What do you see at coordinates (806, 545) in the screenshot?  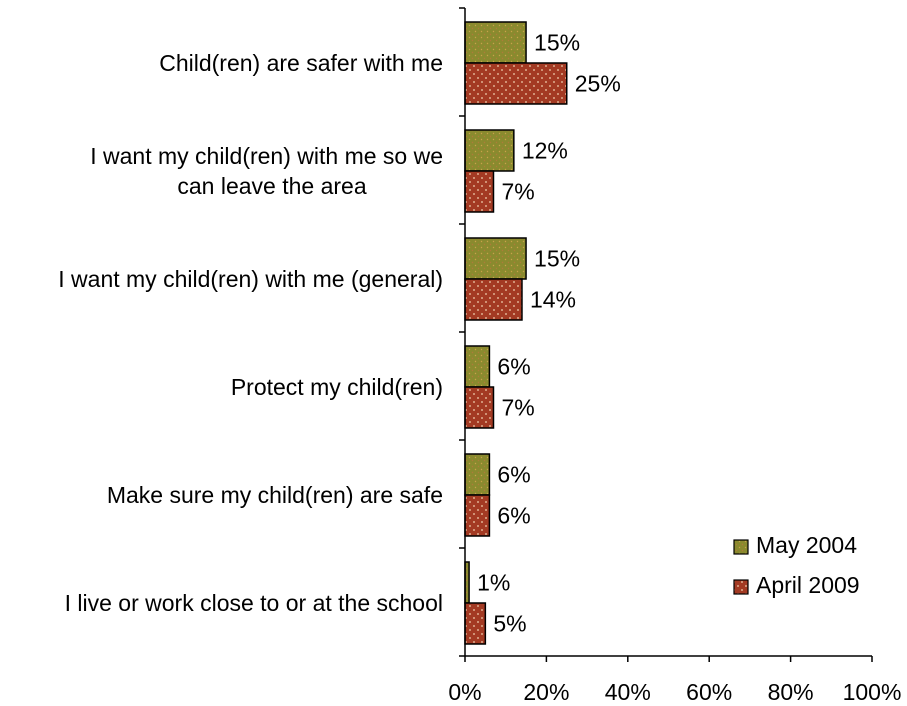 I see `legend-label: May 2004` at bounding box center [806, 545].